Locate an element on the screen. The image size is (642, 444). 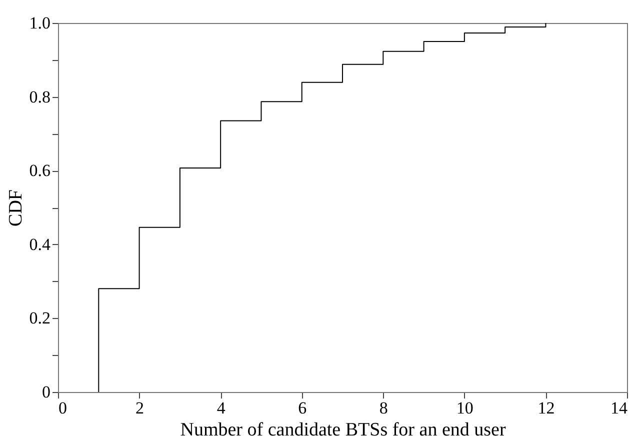
x-tick-label: 12 is located at coordinates (546, 408).